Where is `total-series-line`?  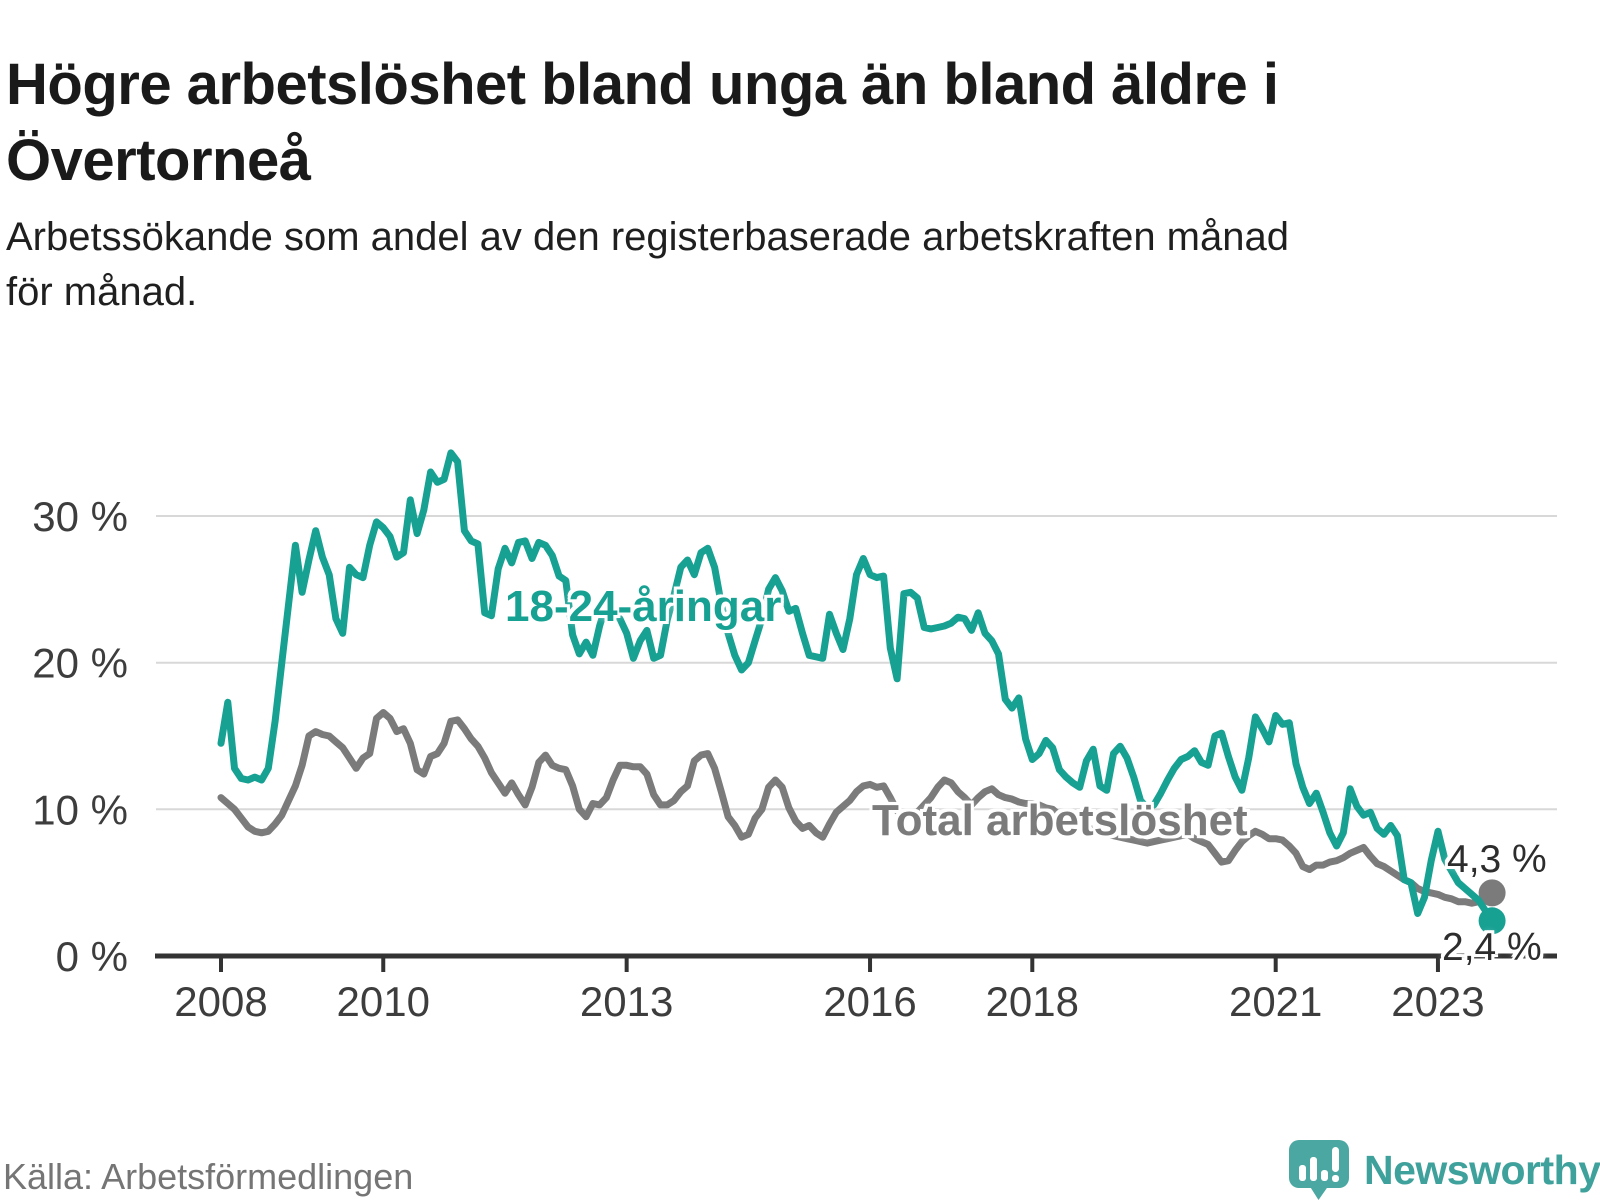
total-series-line is located at coordinates (856, 808).